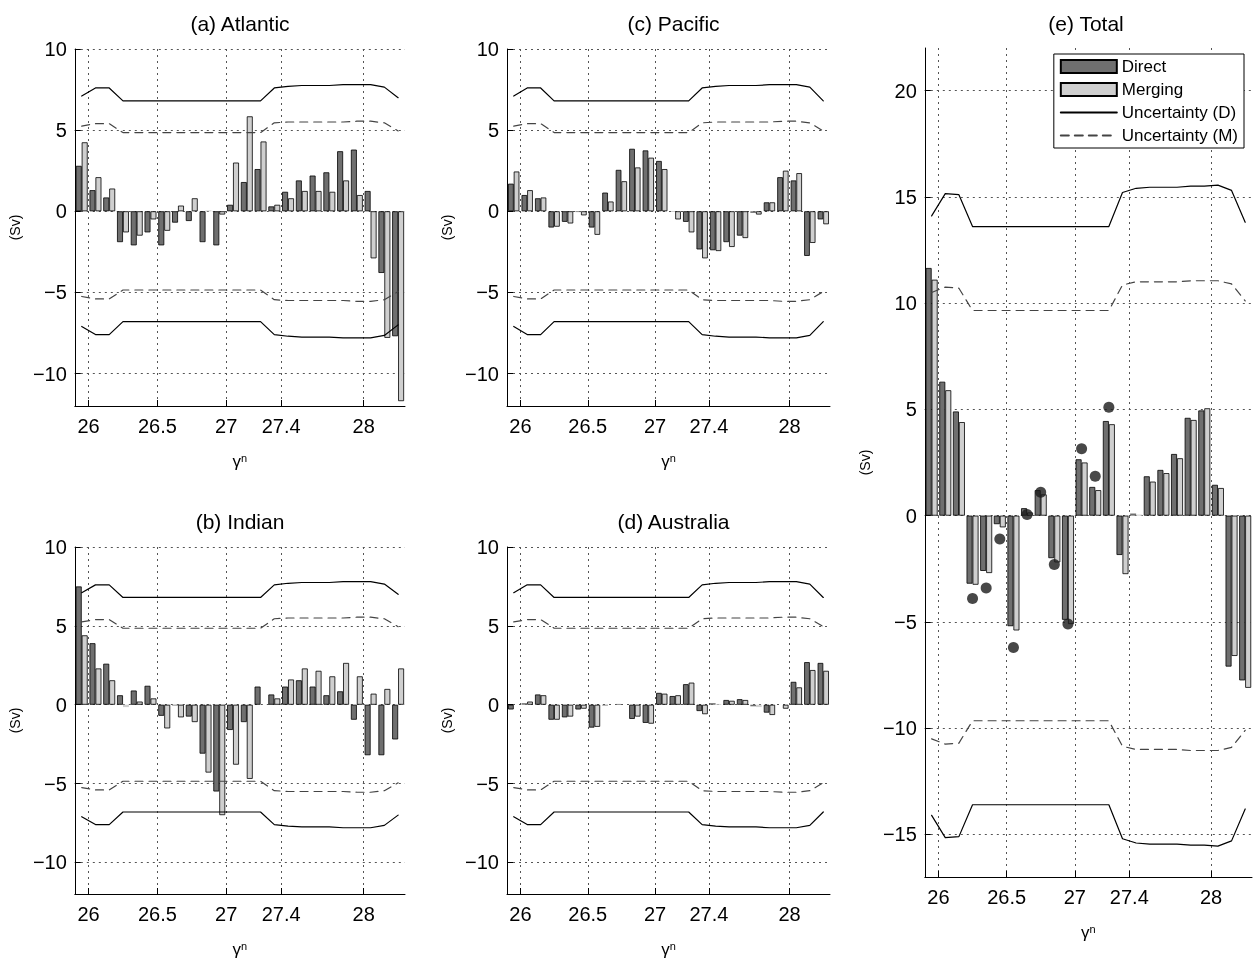 Image resolution: width=1256 pixels, height=963 pixels. What do you see at coordinates (673, 521) in the screenshot?
I see `chart-title: (d) Australia` at bounding box center [673, 521].